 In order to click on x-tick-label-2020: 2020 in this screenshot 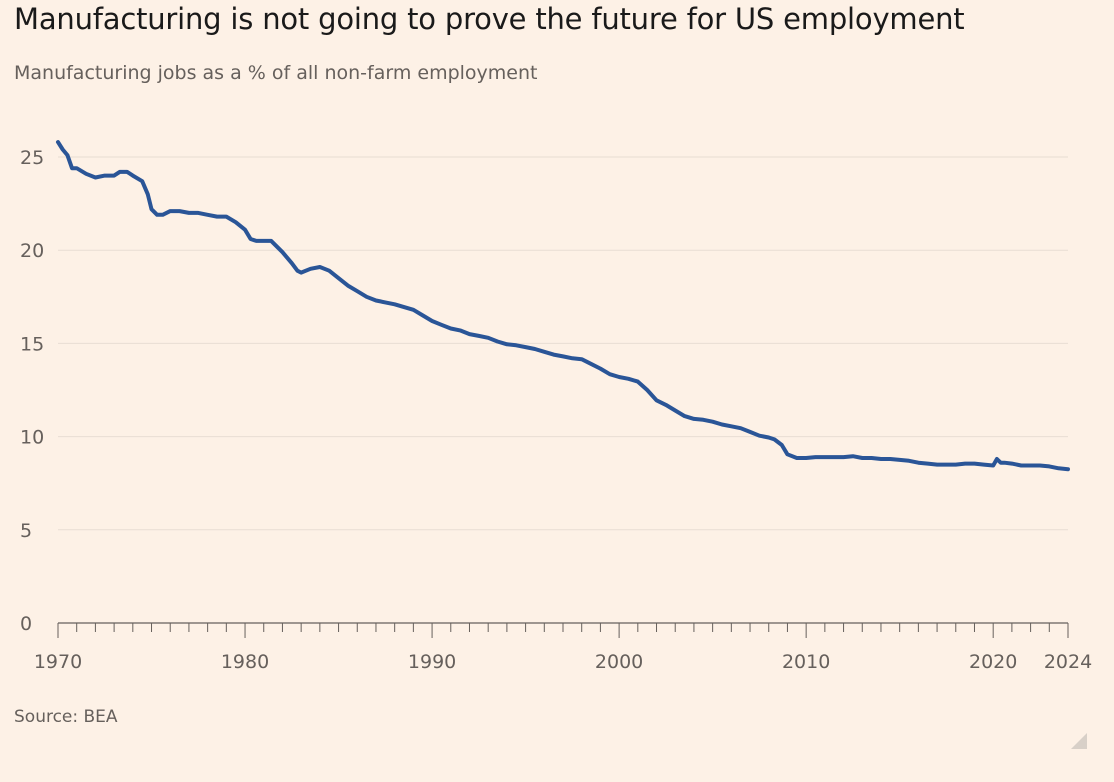, I will do `click(993, 662)`.